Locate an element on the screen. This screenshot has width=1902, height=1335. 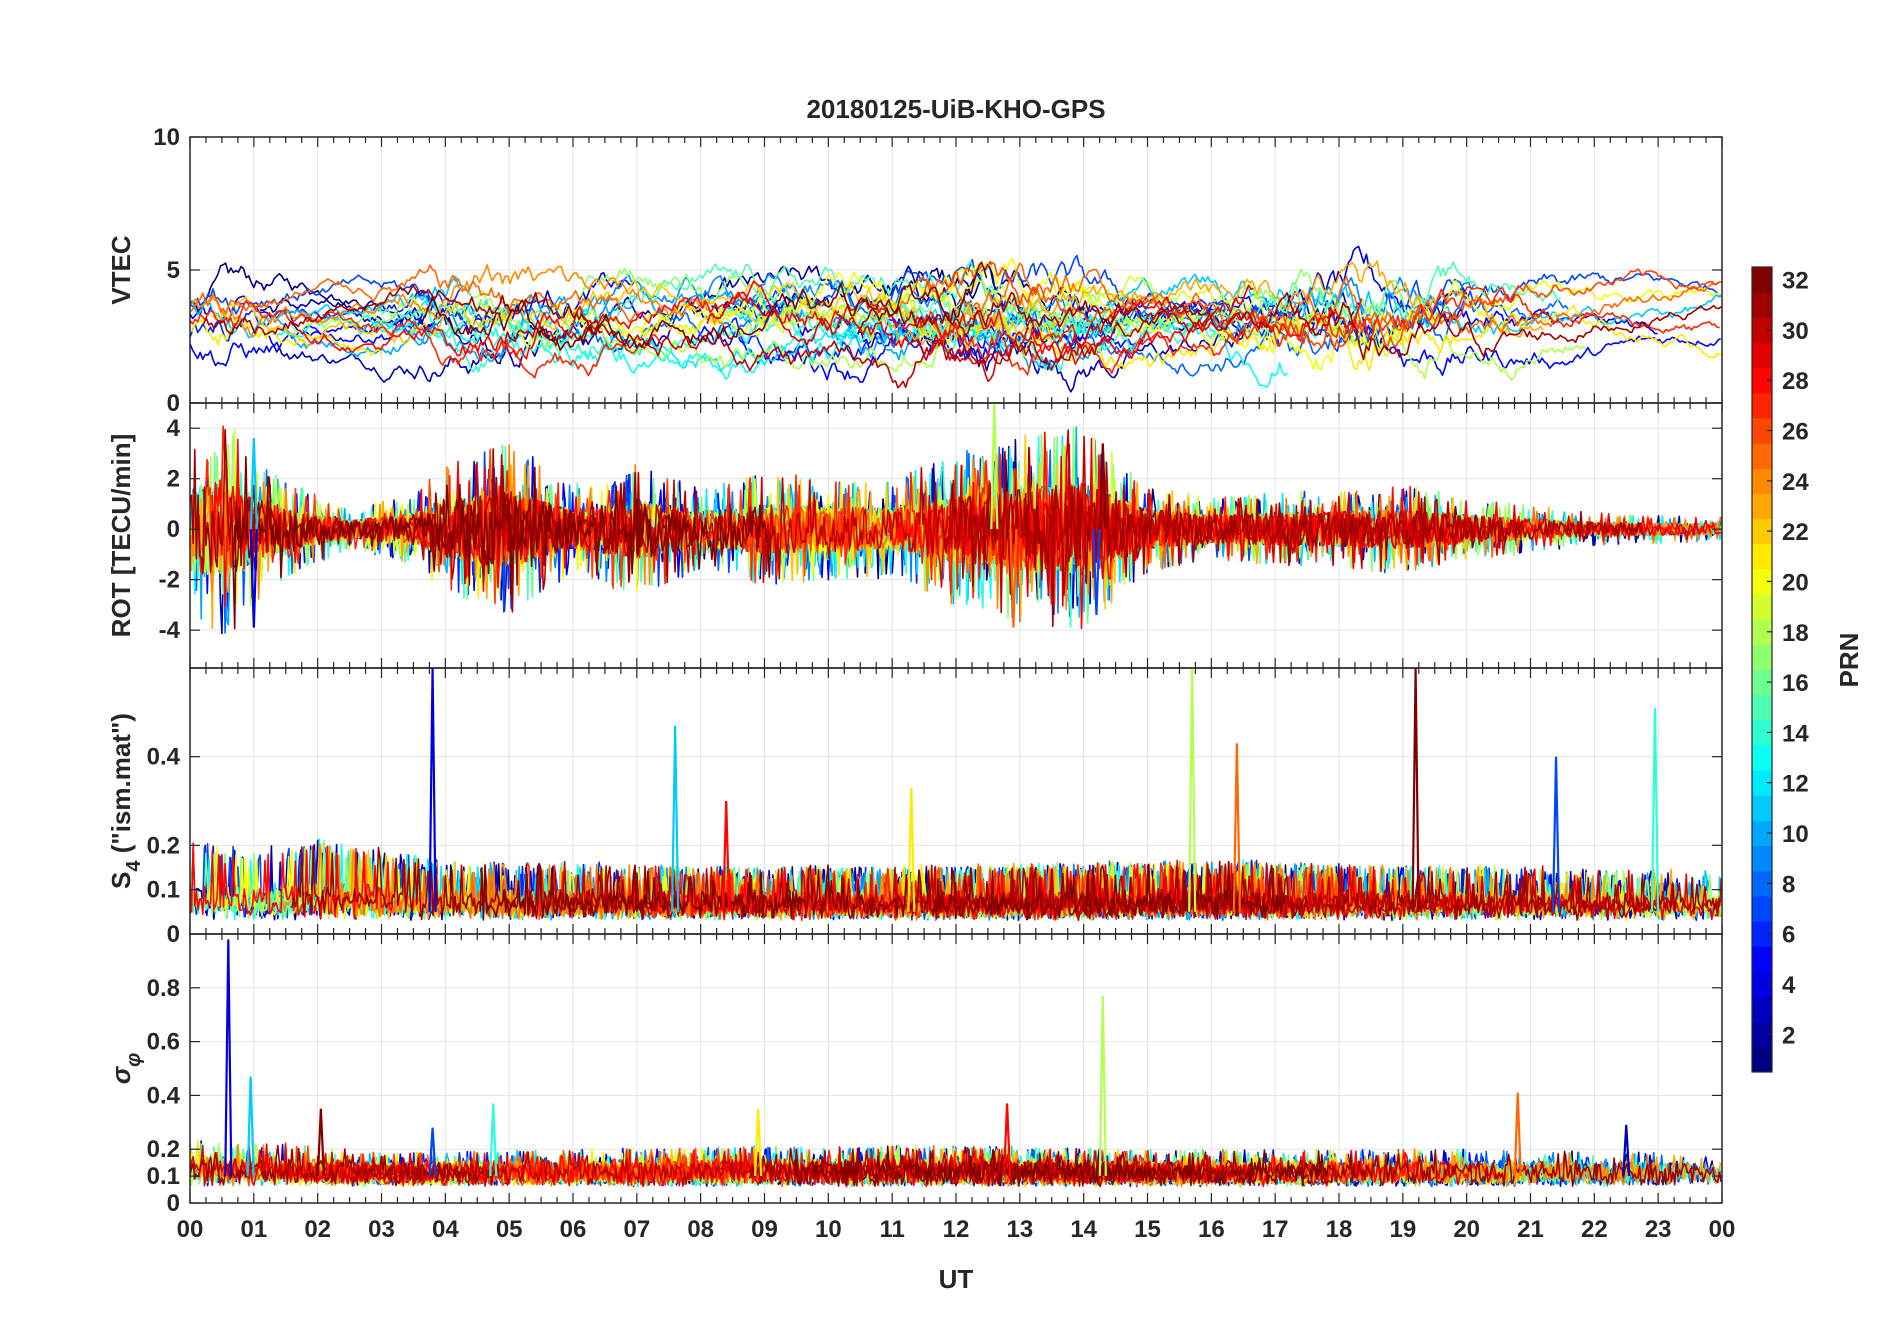
colorbar-tick-label: 8 is located at coordinates (1788, 884).